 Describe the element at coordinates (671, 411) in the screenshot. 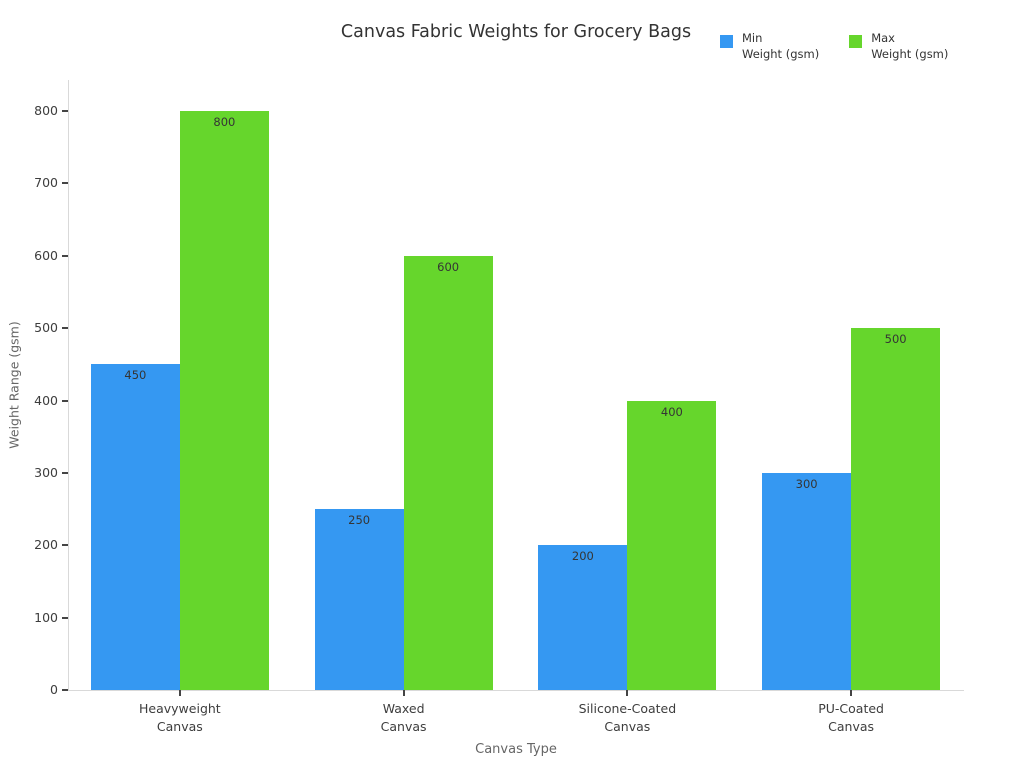

I see `bar-value-label: 400` at that location.